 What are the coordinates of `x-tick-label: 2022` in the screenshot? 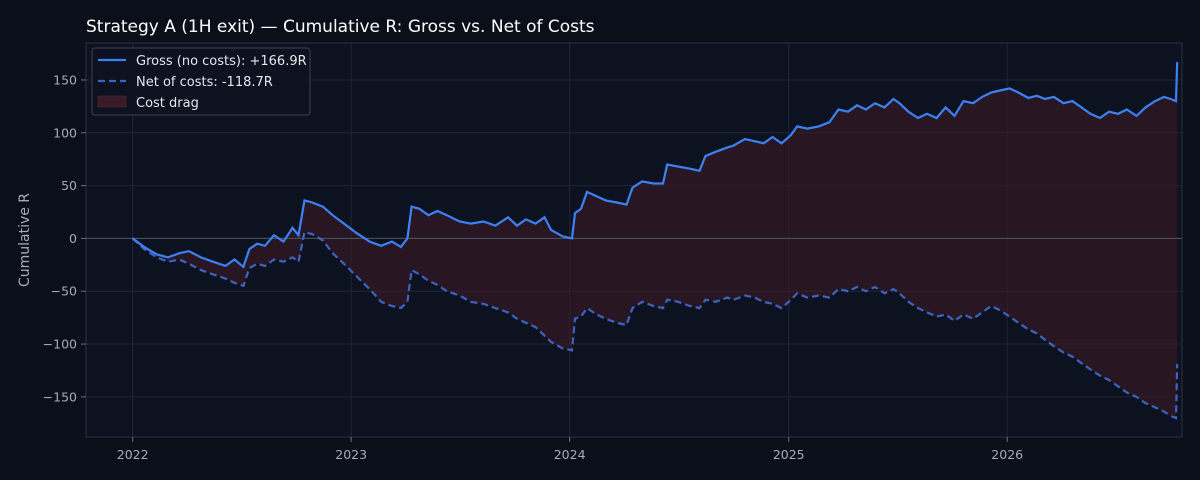 It's located at (133, 454).